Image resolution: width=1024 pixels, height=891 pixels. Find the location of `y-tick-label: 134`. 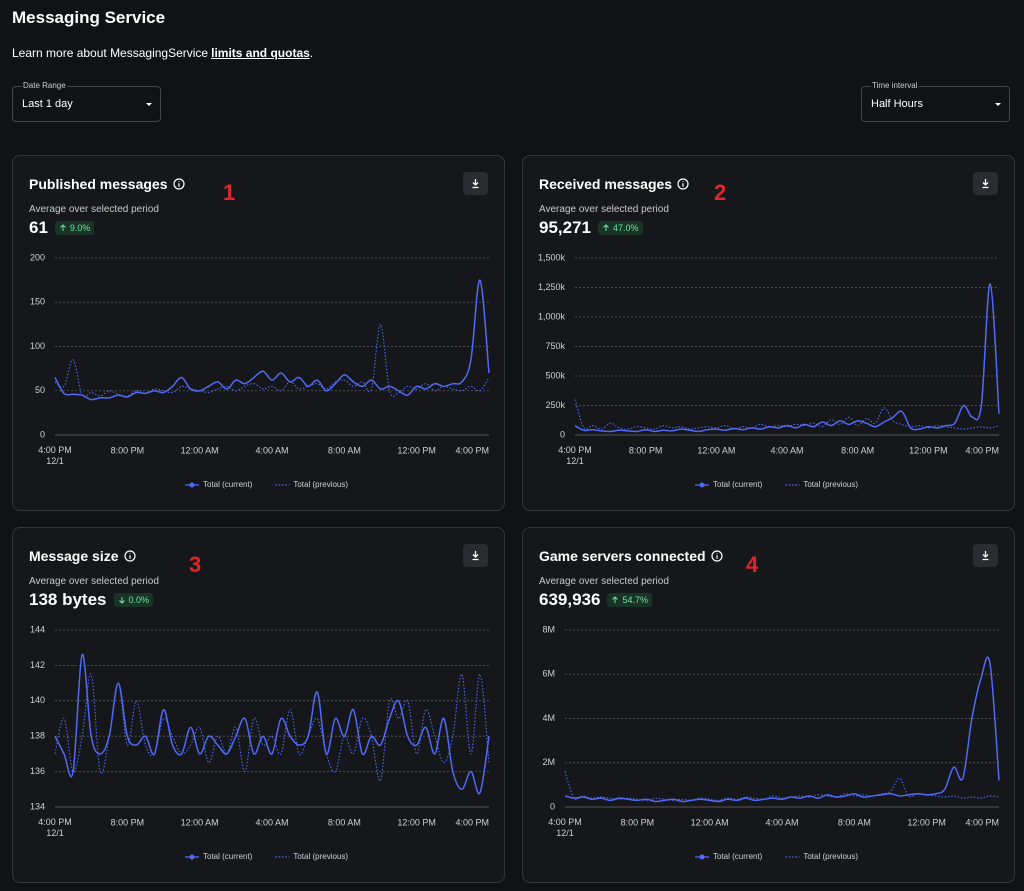

y-tick-label: 134 is located at coordinates (37, 806).